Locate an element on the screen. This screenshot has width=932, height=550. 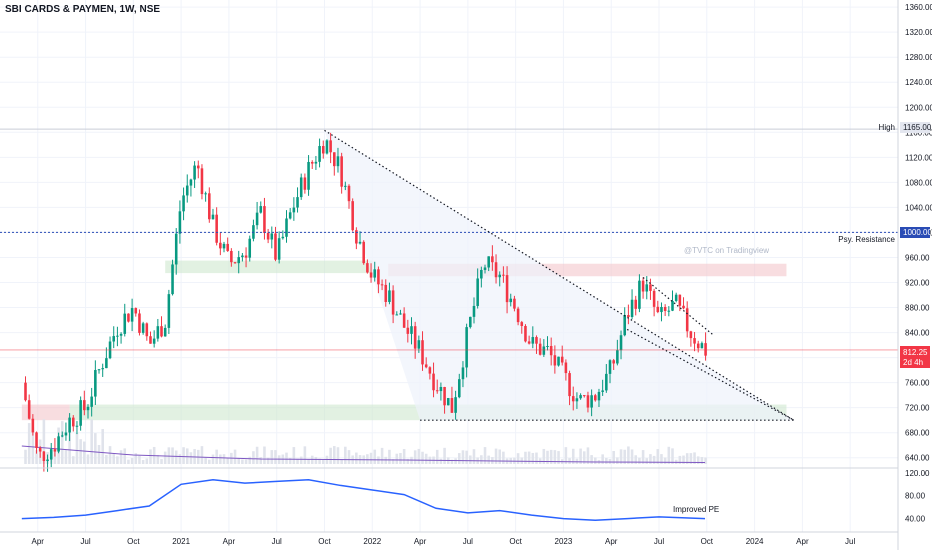
chart-title: SBI CARDS & PAYMEN, 1W, NSE is located at coordinates (82, 9).